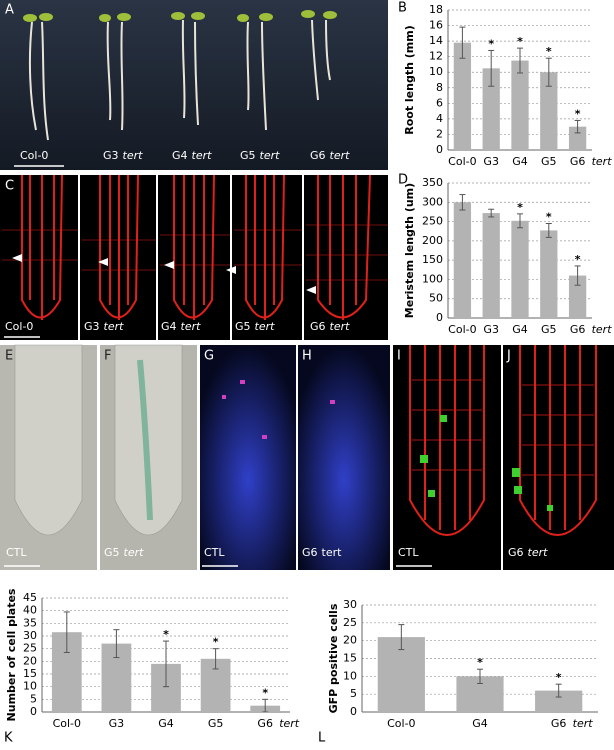 This screenshot has height=750, width=614. Describe the element at coordinates (9, 186) in the screenshot. I see `panel-letter: C` at that location.